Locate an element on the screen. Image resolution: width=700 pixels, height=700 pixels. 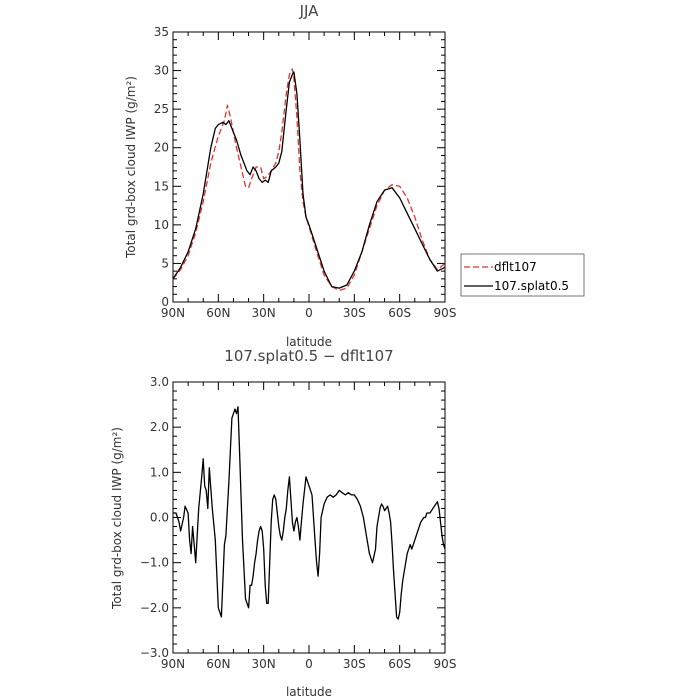
chart-title: 107.splat0.5 − dflt107 is located at coordinates (308, 356).